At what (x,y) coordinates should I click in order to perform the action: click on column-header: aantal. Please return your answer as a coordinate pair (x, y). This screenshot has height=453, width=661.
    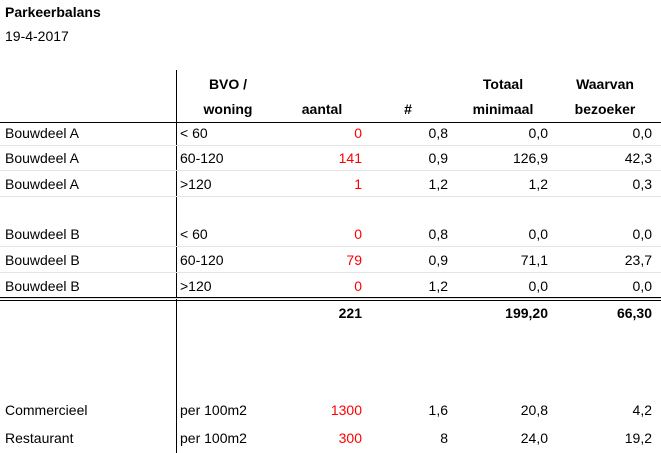
    Looking at the image, I should click on (322, 109).